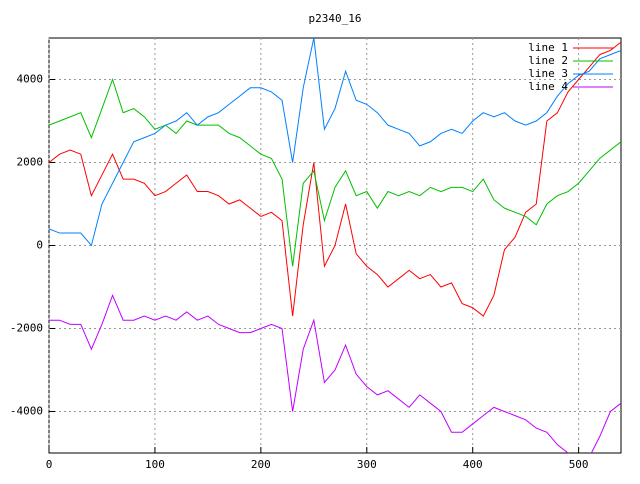  I want to click on x-tick-label: 400, so click(473, 464).